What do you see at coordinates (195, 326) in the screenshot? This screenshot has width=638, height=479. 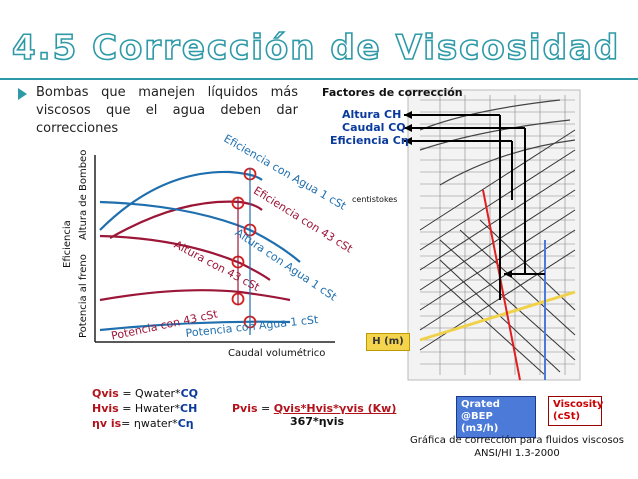 I see `power-water-curve` at bounding box center [195, 326].